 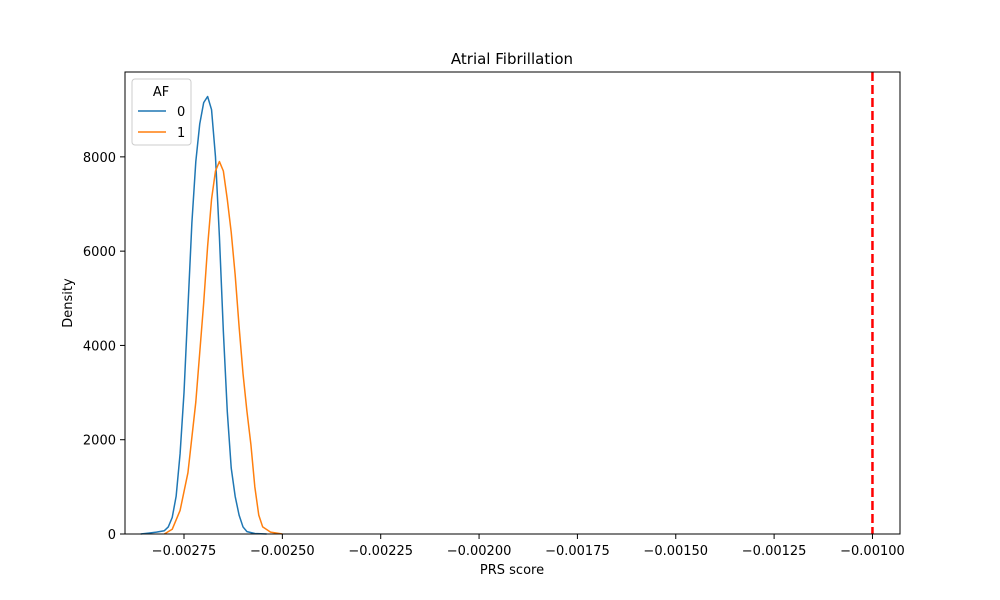 I want to click on y-tick-label: 6000, so click(x=99, y=252).